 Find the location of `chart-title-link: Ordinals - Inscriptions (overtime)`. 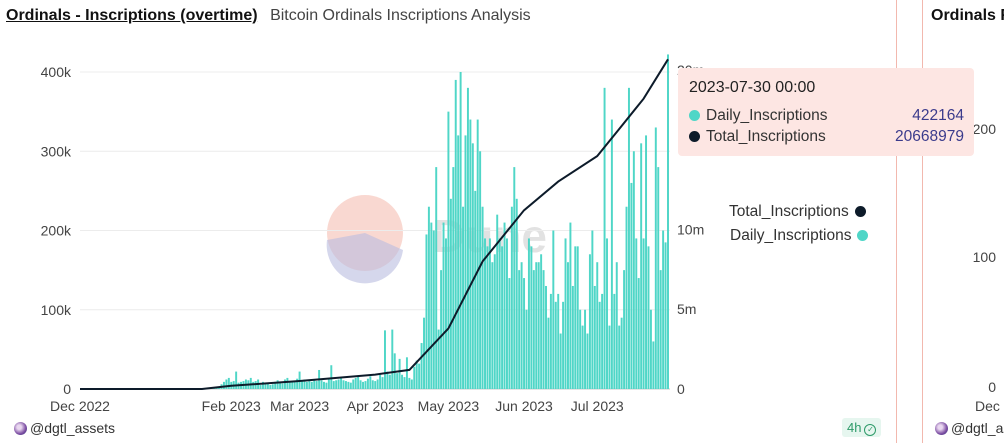

chart-title-link: Ordinals - Inscriptions (overtime) is located at coordinates (132, 15).